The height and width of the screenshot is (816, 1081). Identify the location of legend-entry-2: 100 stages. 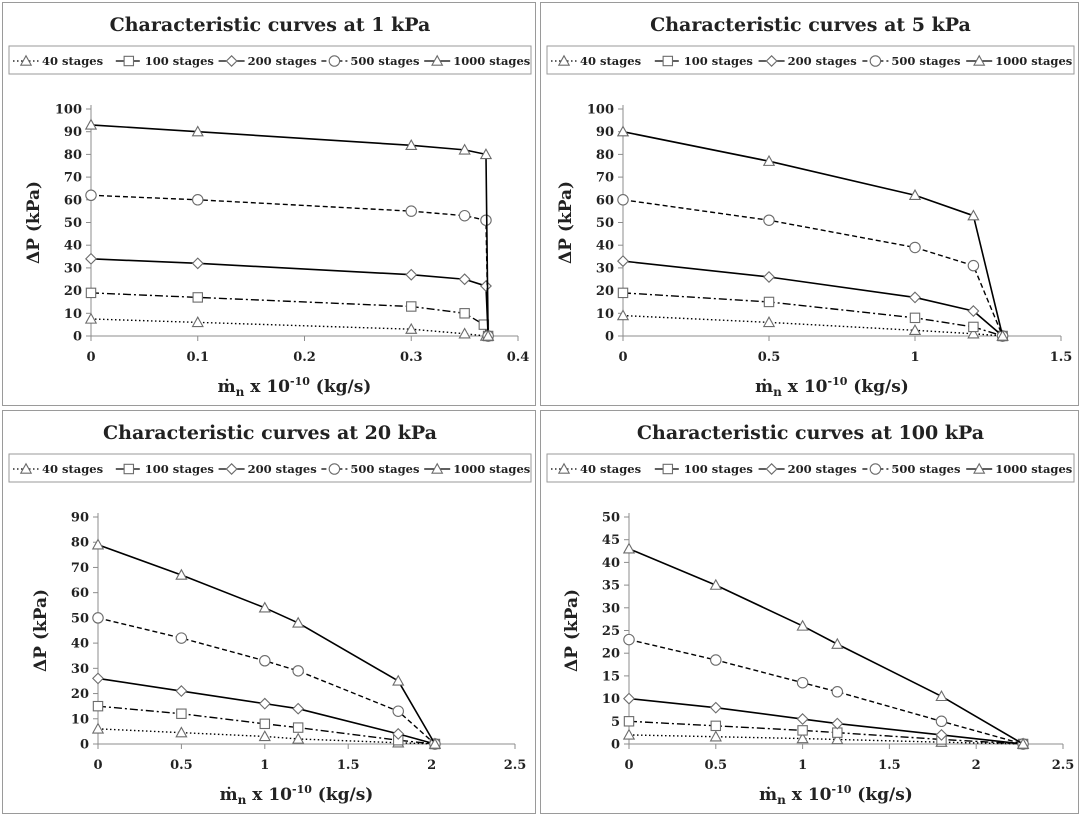
(703, 61).